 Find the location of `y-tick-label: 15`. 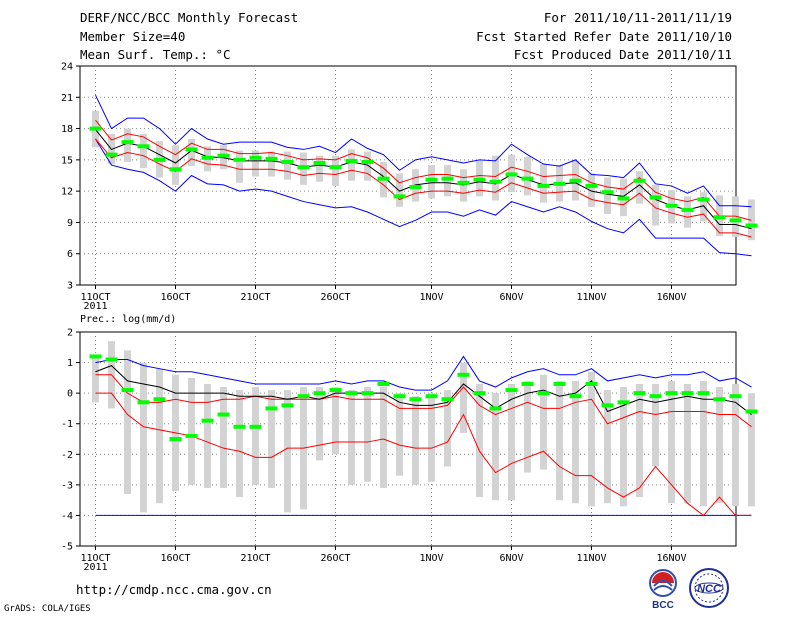

y-tick-label: 15 is located at coordinates (67, 160).